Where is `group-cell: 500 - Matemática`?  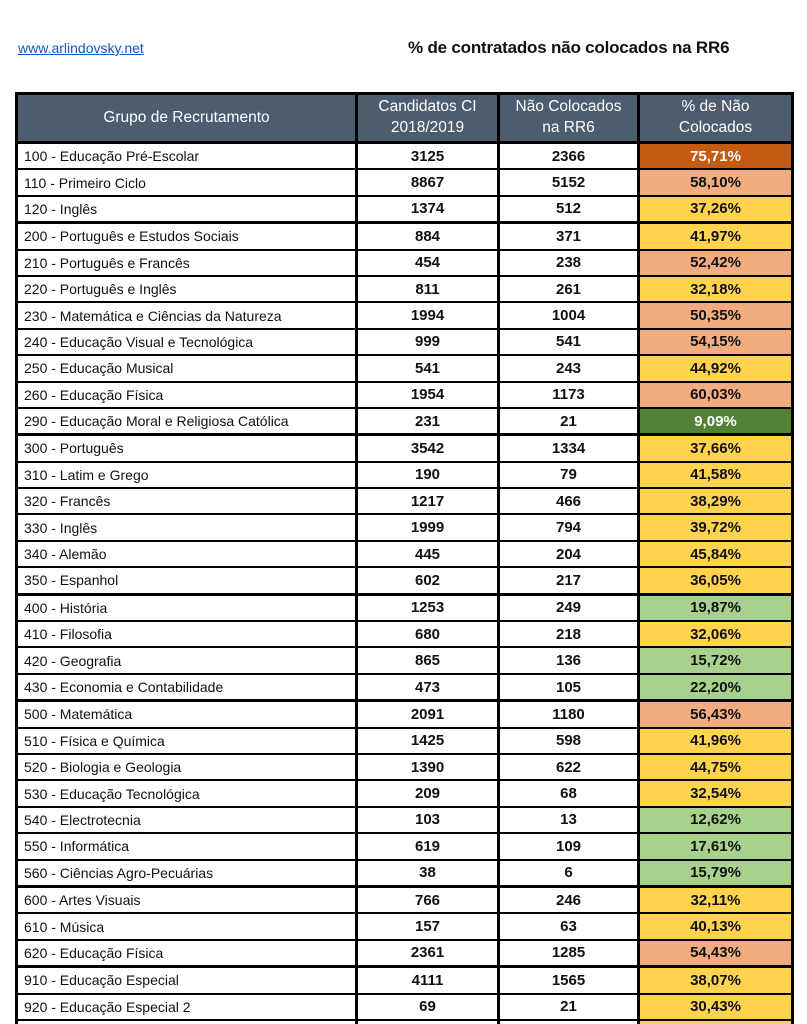 group-cell: 500 - Matemática is located at coordinates (186, 714).